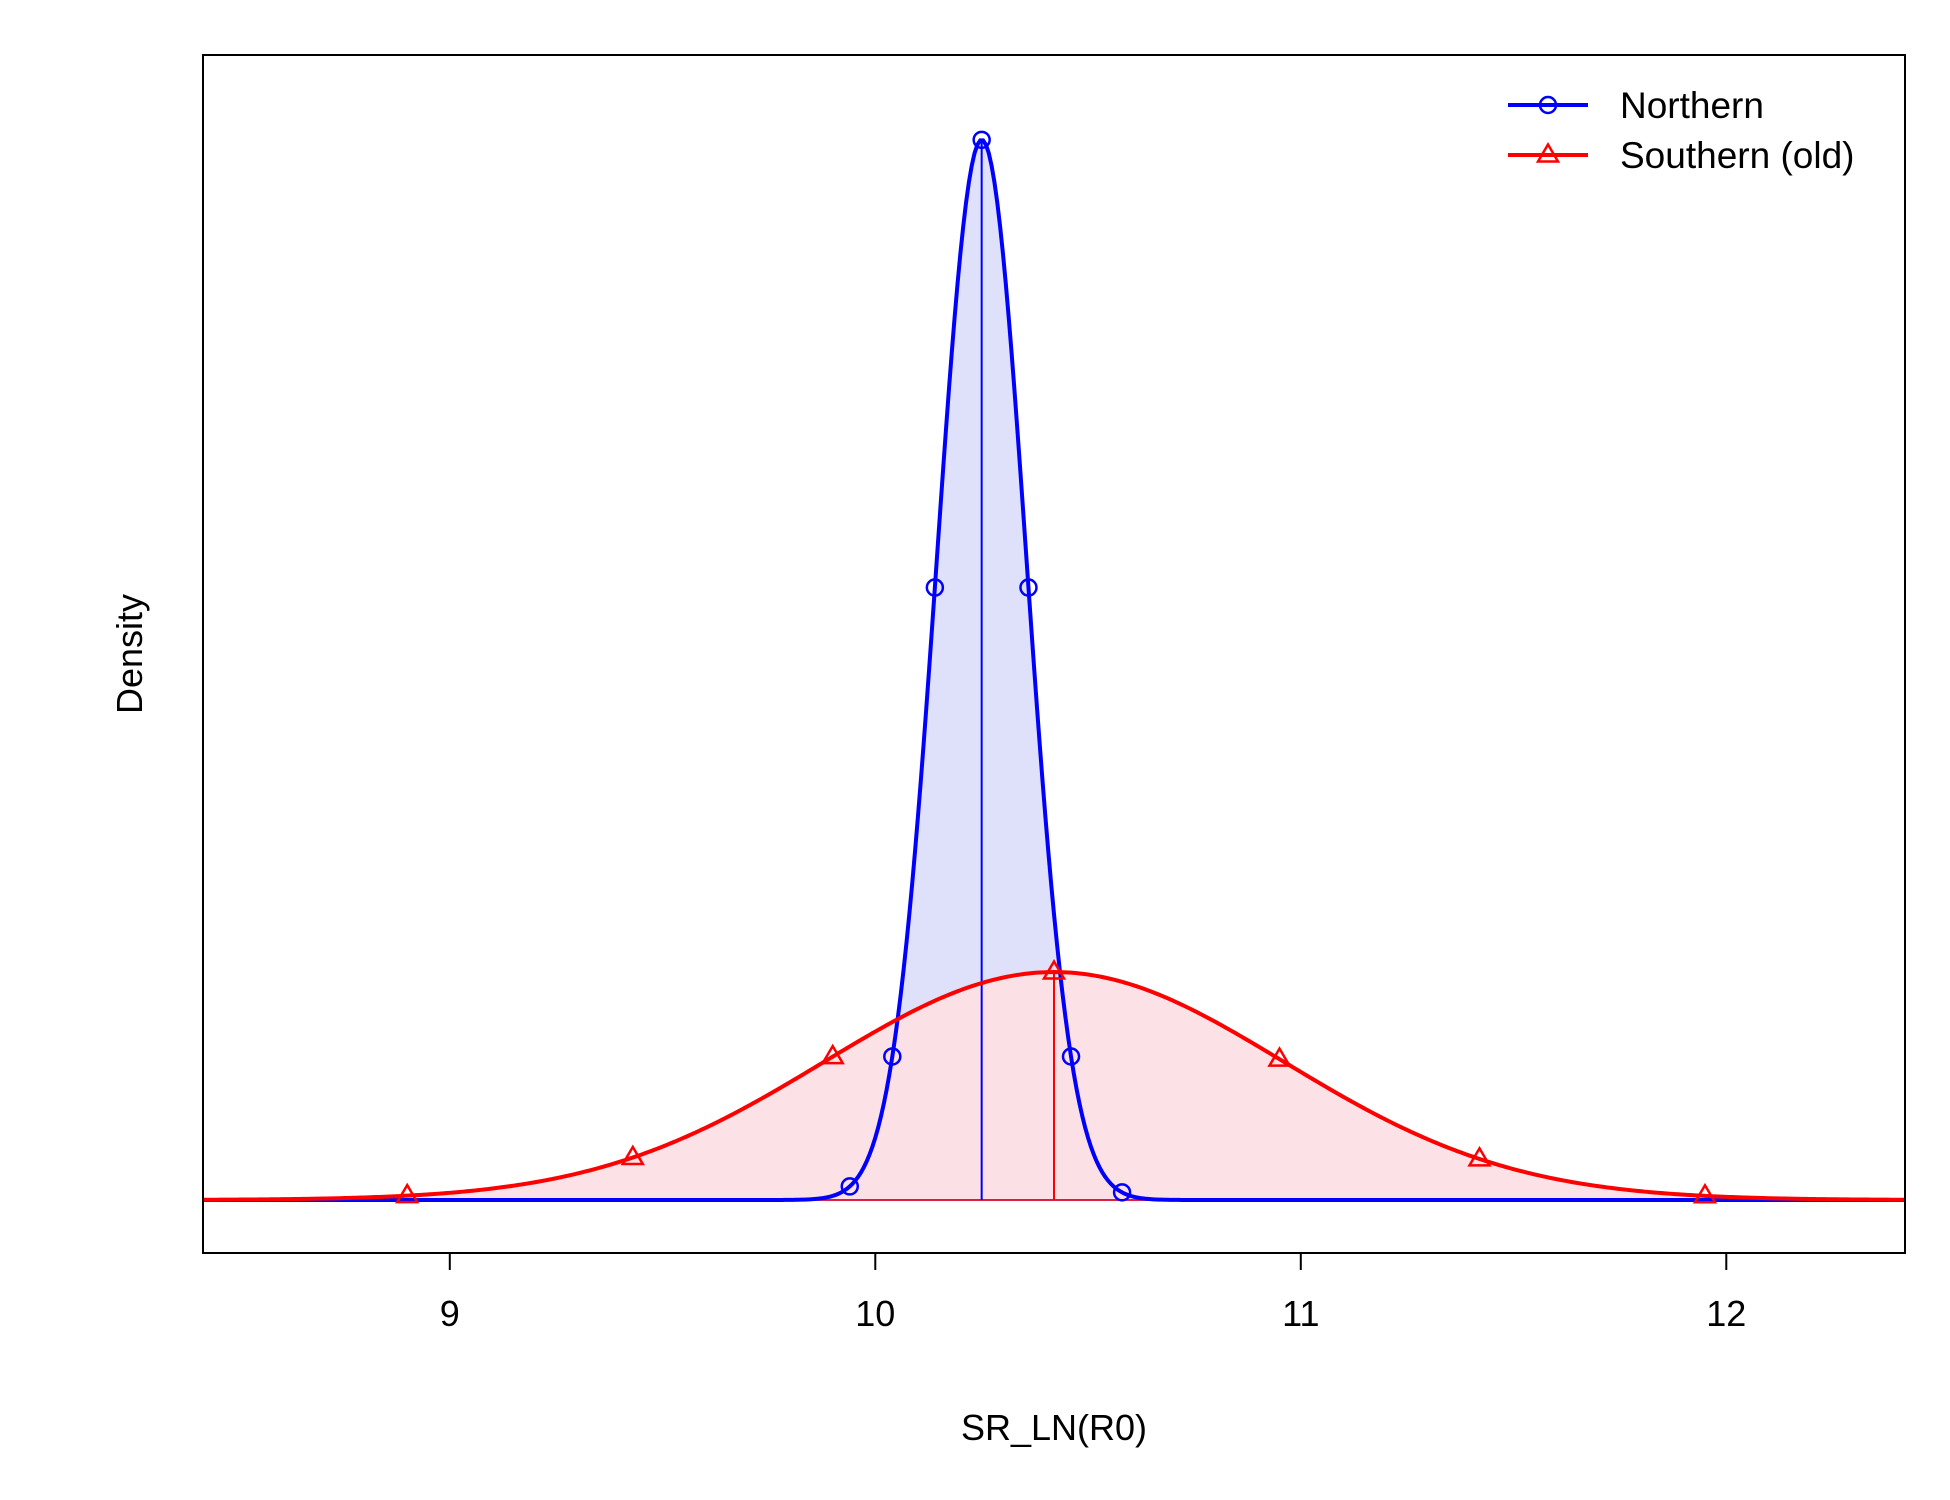  Describe the element at coordinates (1737, 155) in the screenshot. I see `legend-label: Southern (old)` at that location.